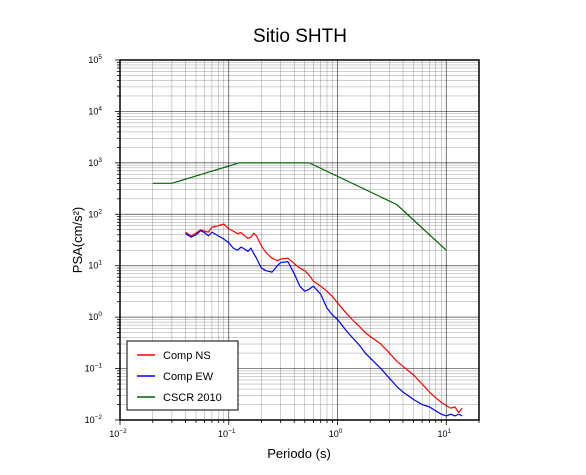 The width and height of the screenshot is (586, 475). What do you see at coordinates (299, 453) in the screenshot?
I see `x-axis-label: Periodo (s)` at bounding box center [299, 453].